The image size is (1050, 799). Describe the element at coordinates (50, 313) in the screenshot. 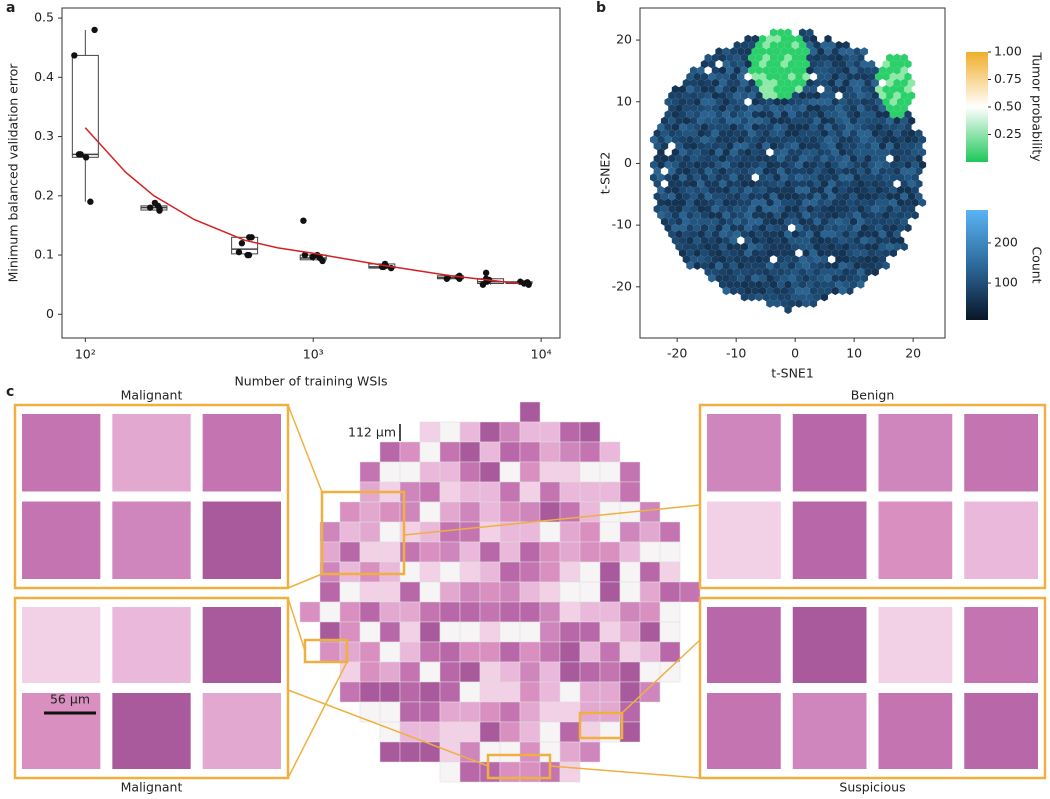

I see `y-tick-label: 0` at that location.